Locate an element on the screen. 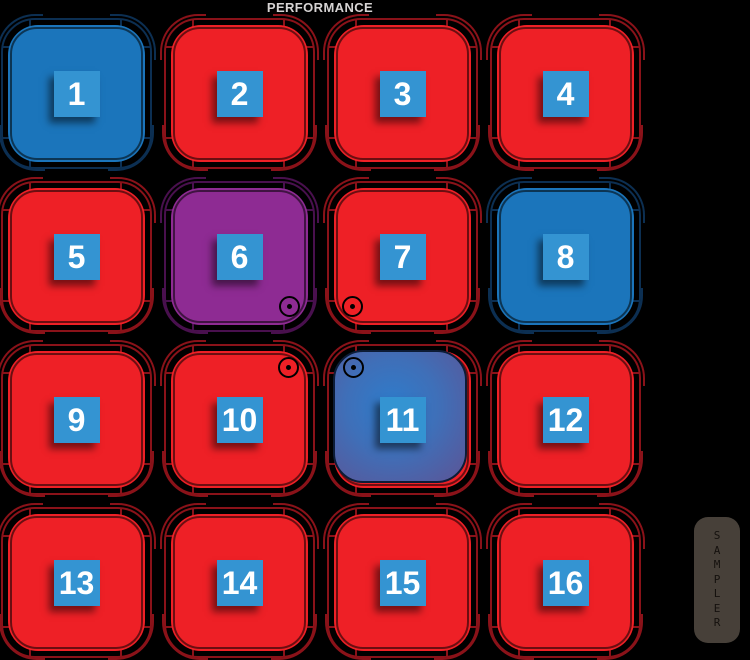 This screenshot has width=750, height=660. pad-number-badge: 6 is located at coordinates (239, 256).